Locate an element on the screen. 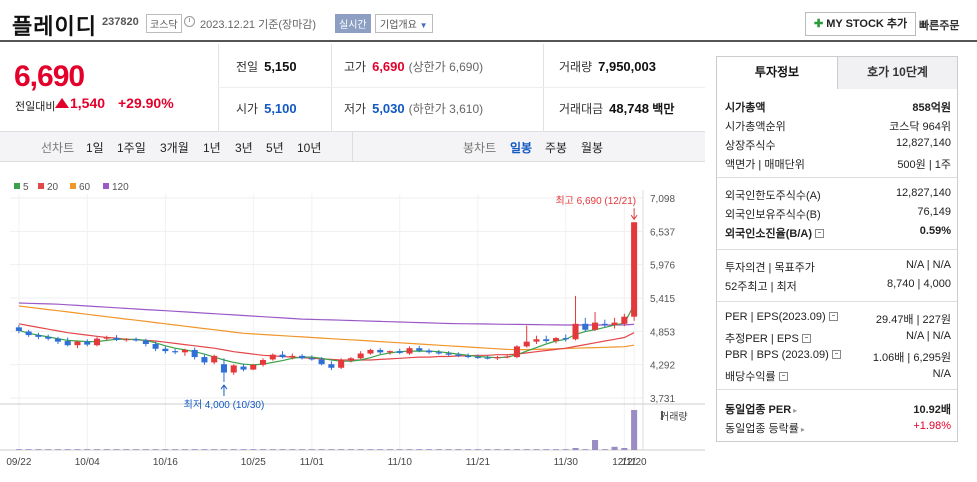 The width and height of the screenshot is (977, 482). ma20-line is located at coordinates (326, 342).